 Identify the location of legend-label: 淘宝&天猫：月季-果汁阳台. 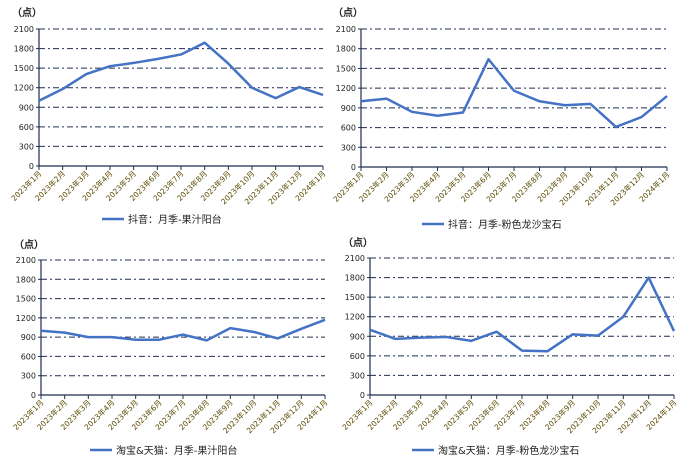
(176, 450).